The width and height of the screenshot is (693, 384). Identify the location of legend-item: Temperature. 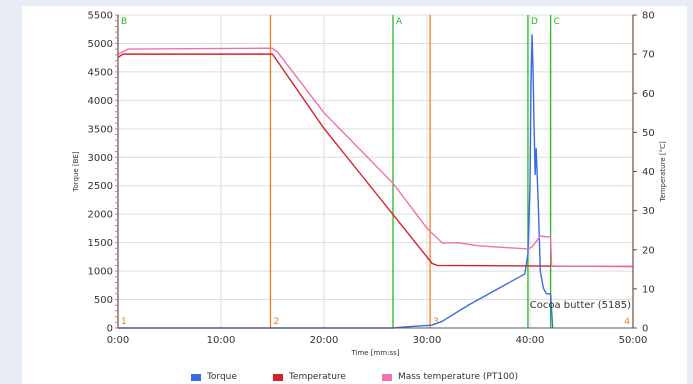
(309, 377).